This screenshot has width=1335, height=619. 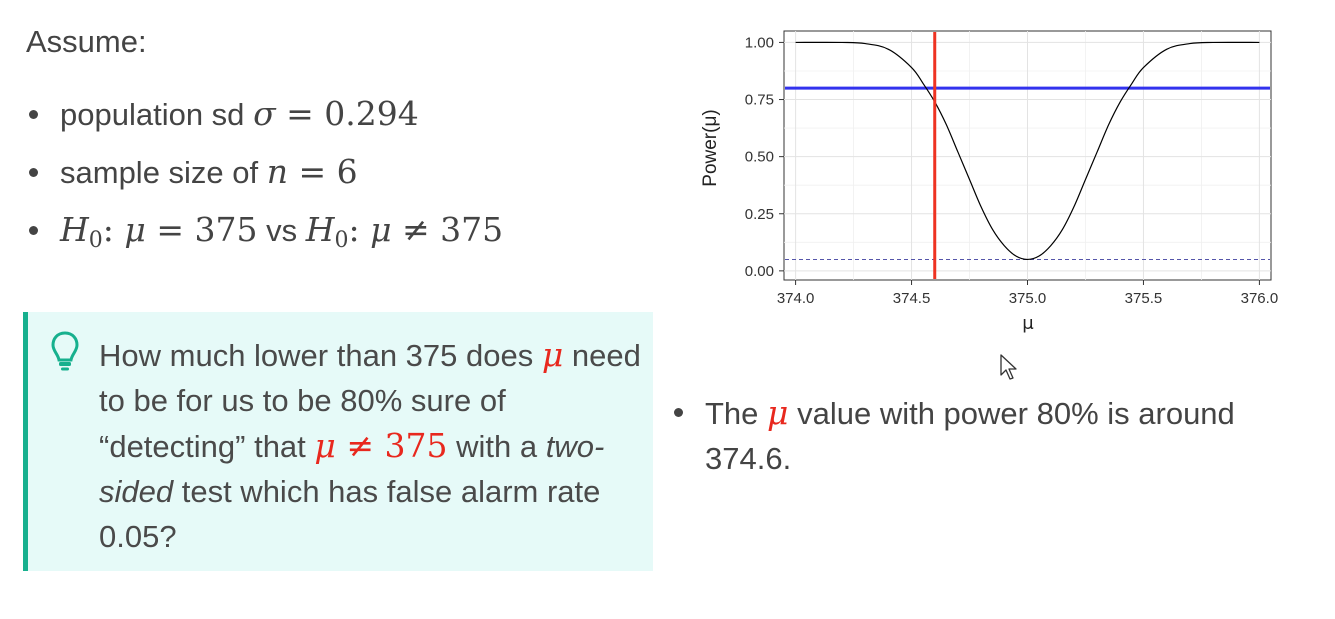 I want to click on y-tick-labels: 0.00 0.25 0.50 0.75 1.00, so click(x=759, y=156).